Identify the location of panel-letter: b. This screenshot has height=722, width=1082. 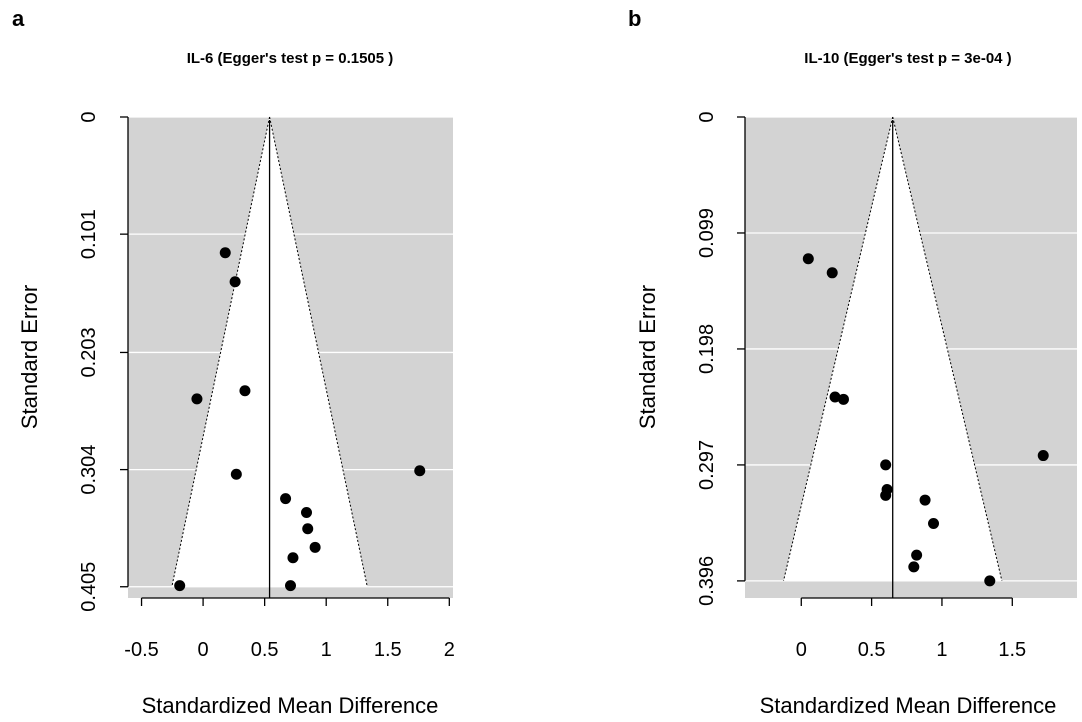
(634, 18).